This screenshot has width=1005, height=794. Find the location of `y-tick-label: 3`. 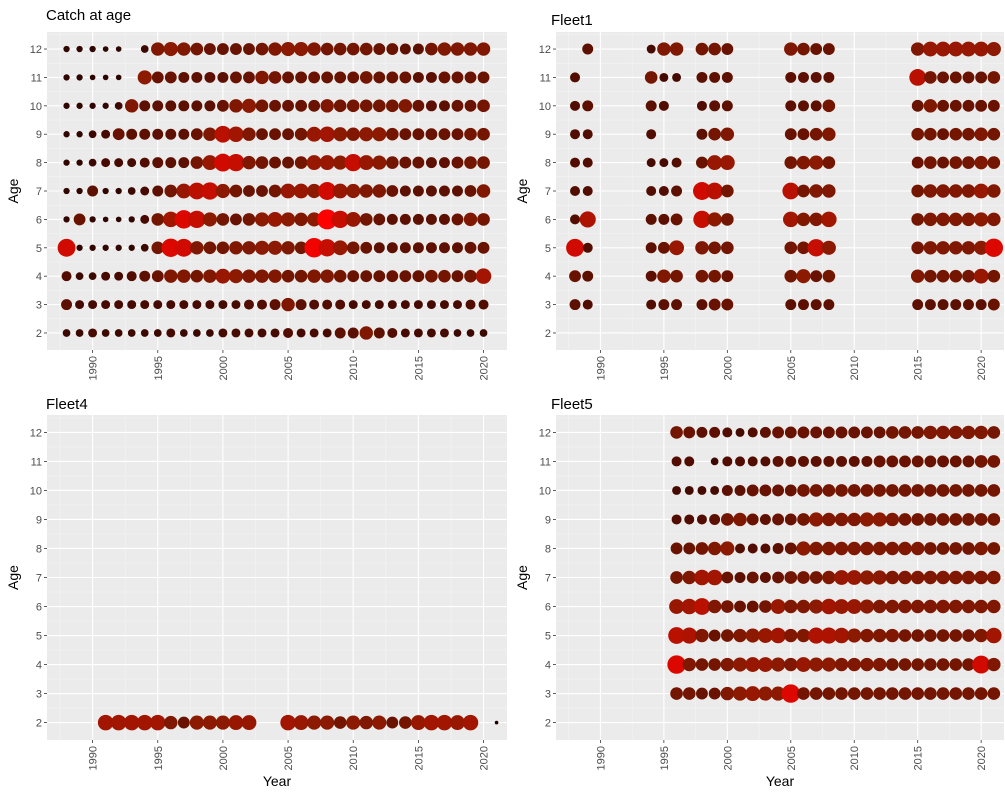

y-tick-label: 3 is located at coordinates (548, 695).